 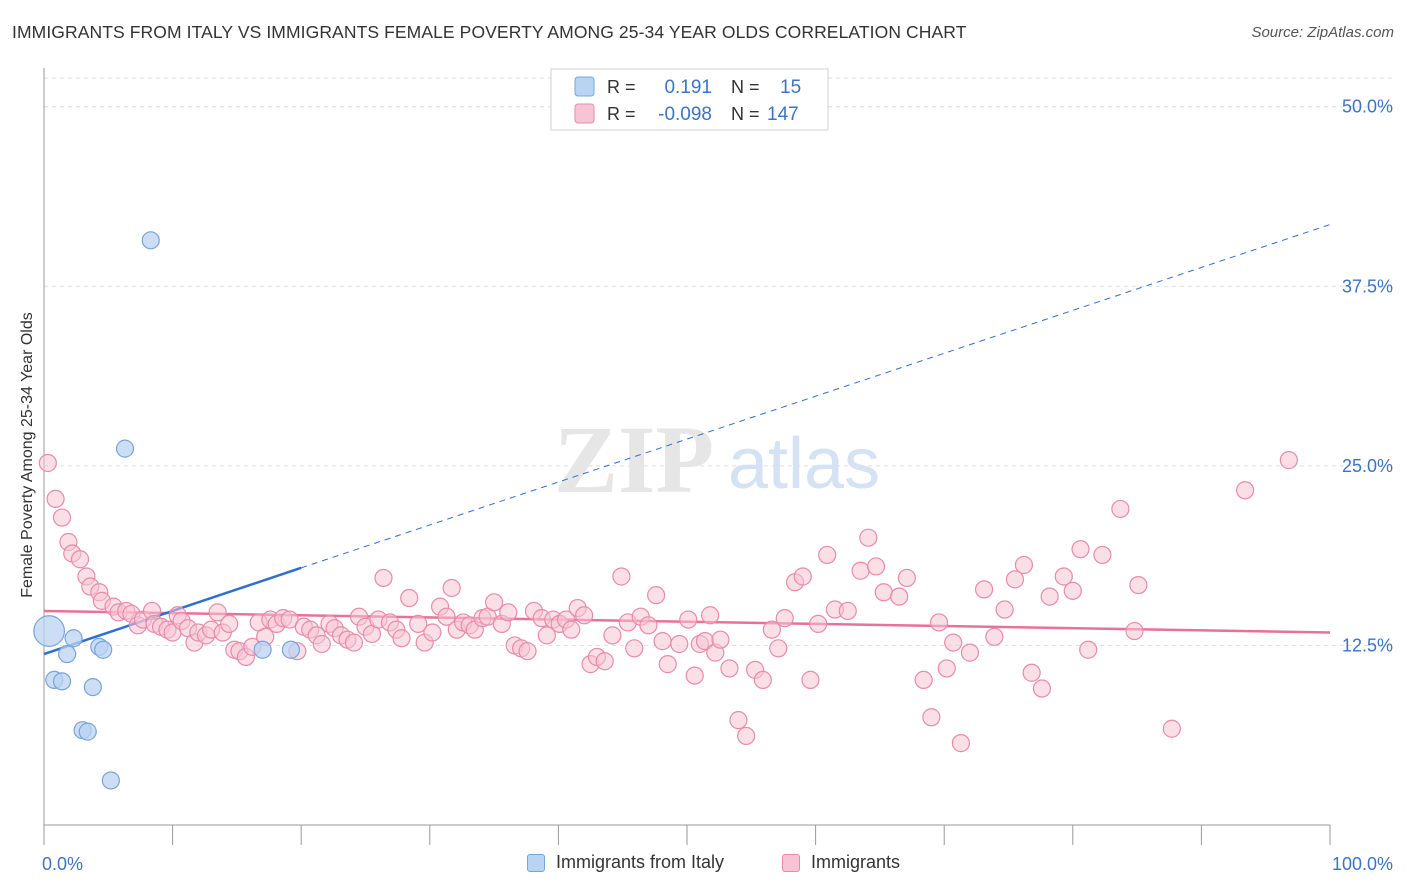 What do you see at coordinates (621, 87) in the screenshot?
I see `legend-r-label-1: R =` at bounding box center [621, 87].